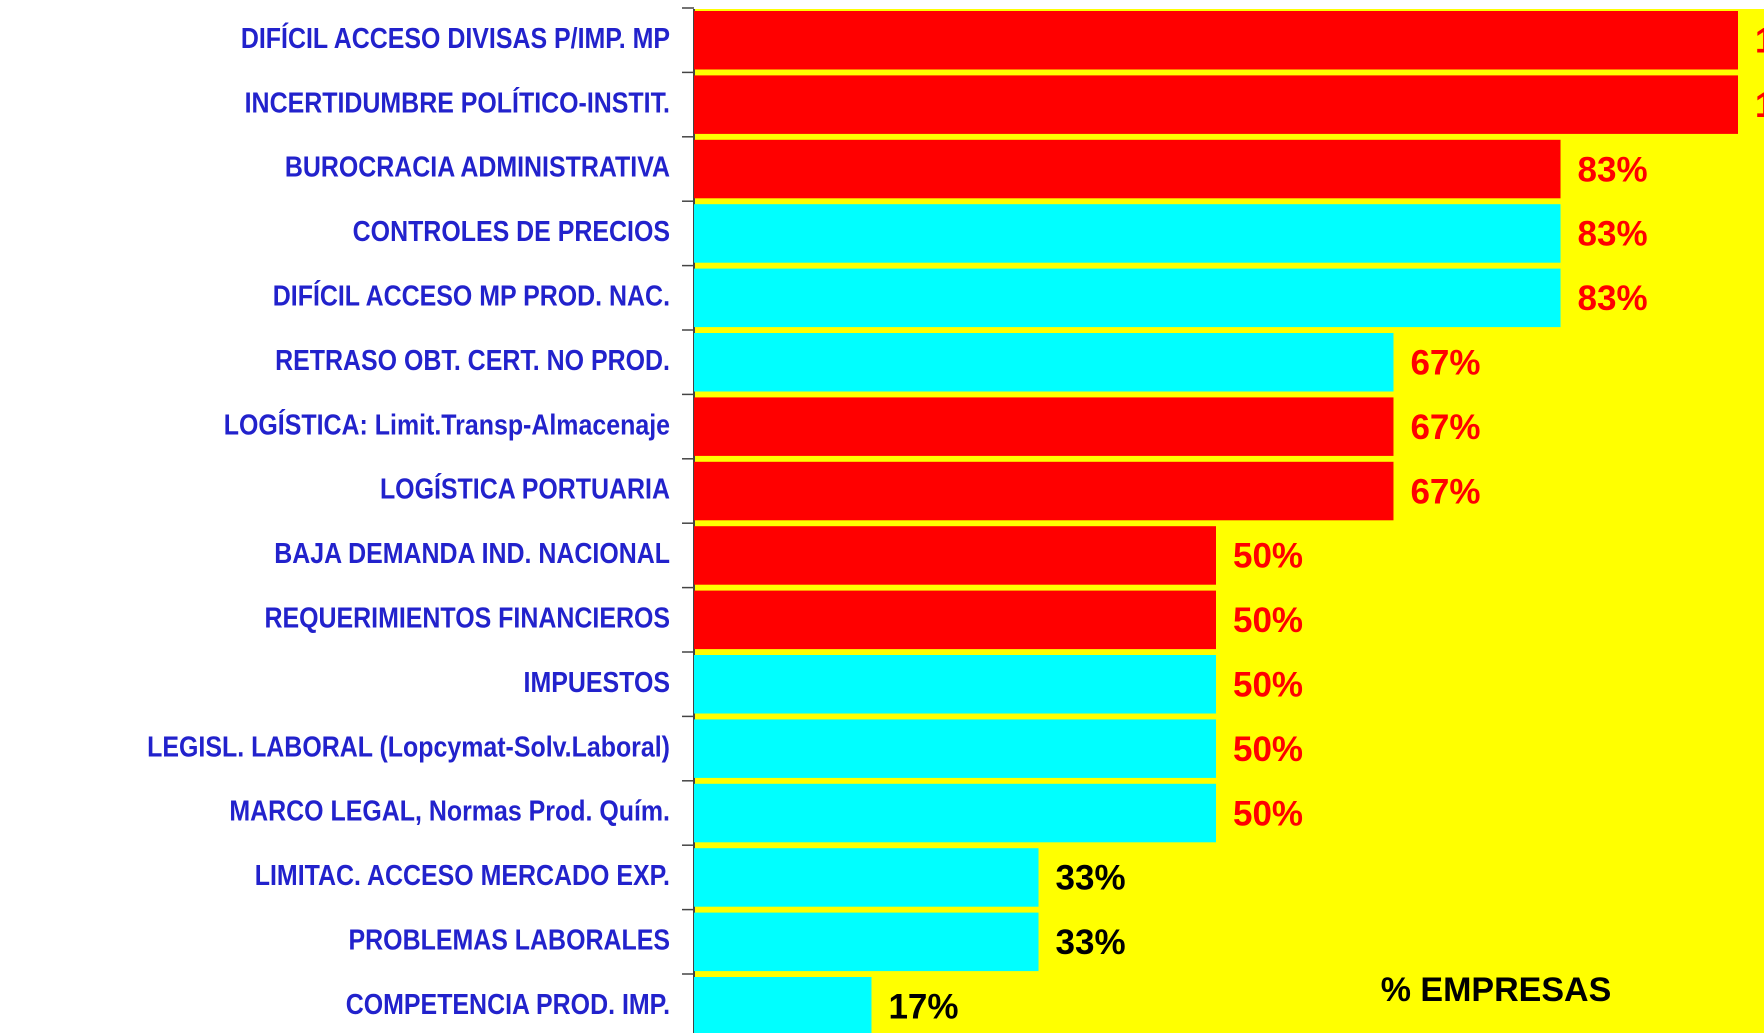  Describe the element at coordinates (508, 1005) in the screenshot. I see `y-tick-label: COMPETENCIA PROD. IMP.` at that location.